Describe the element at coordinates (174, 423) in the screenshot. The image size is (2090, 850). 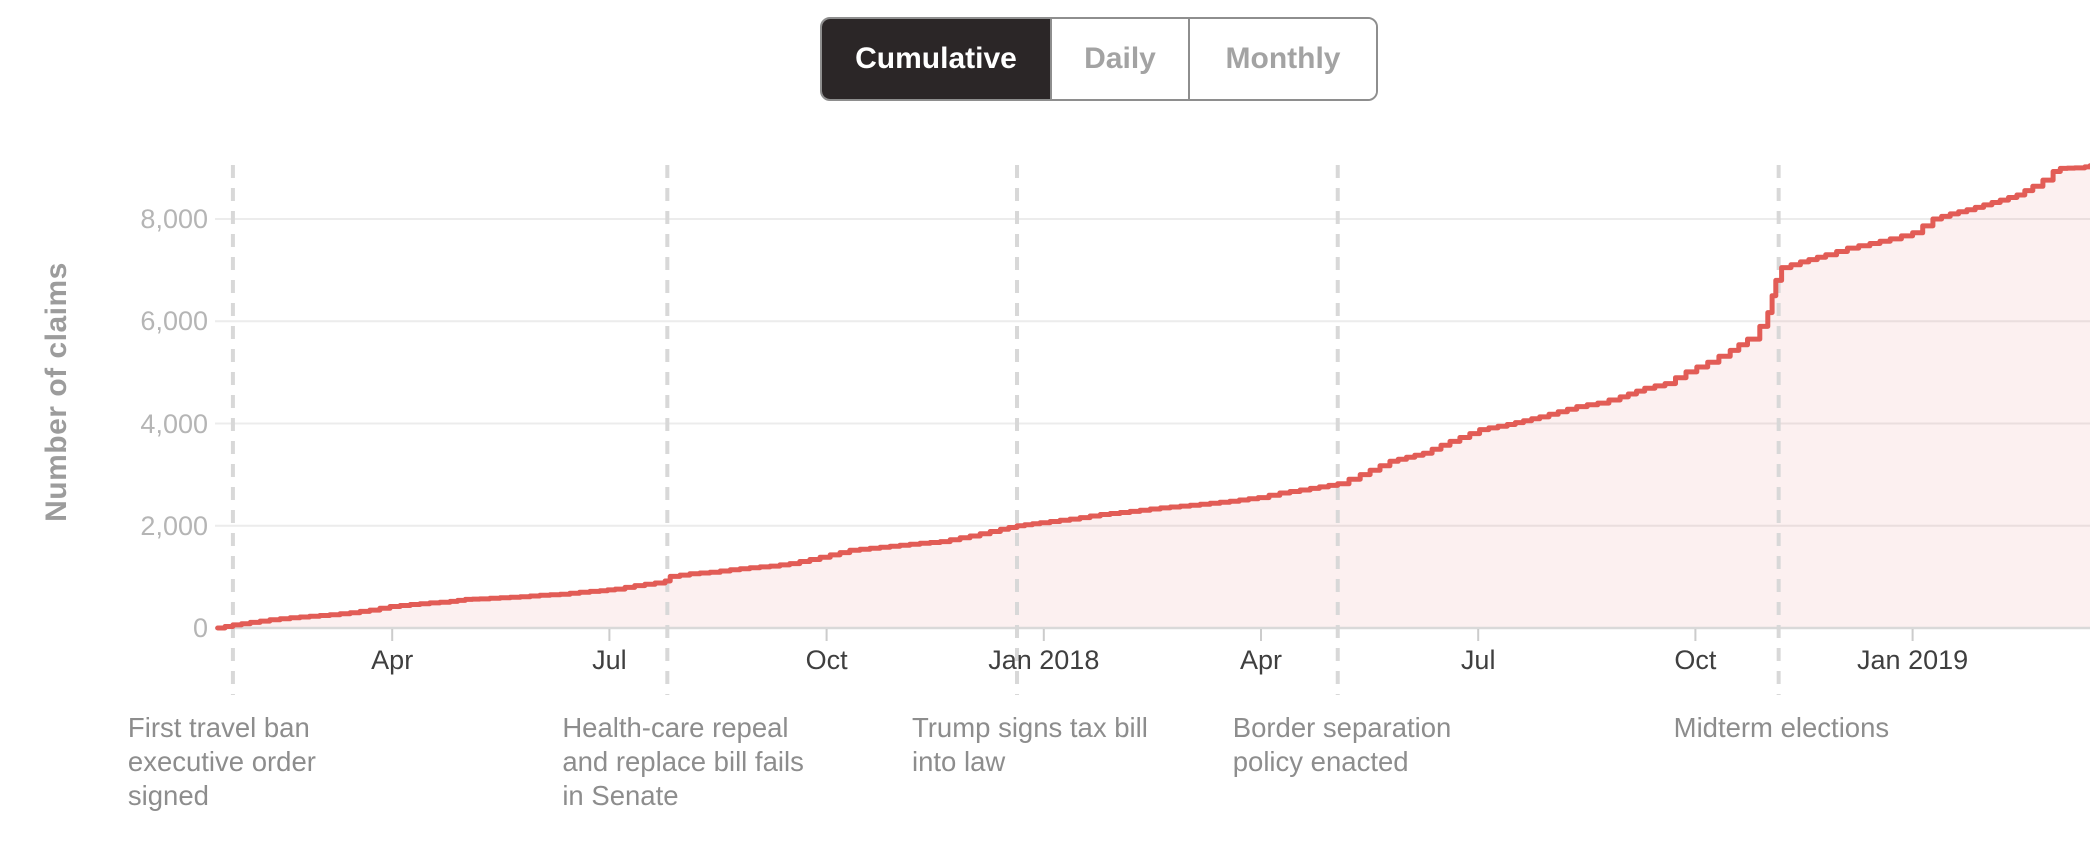
I see `y-tick-label: 4,000` at that location.